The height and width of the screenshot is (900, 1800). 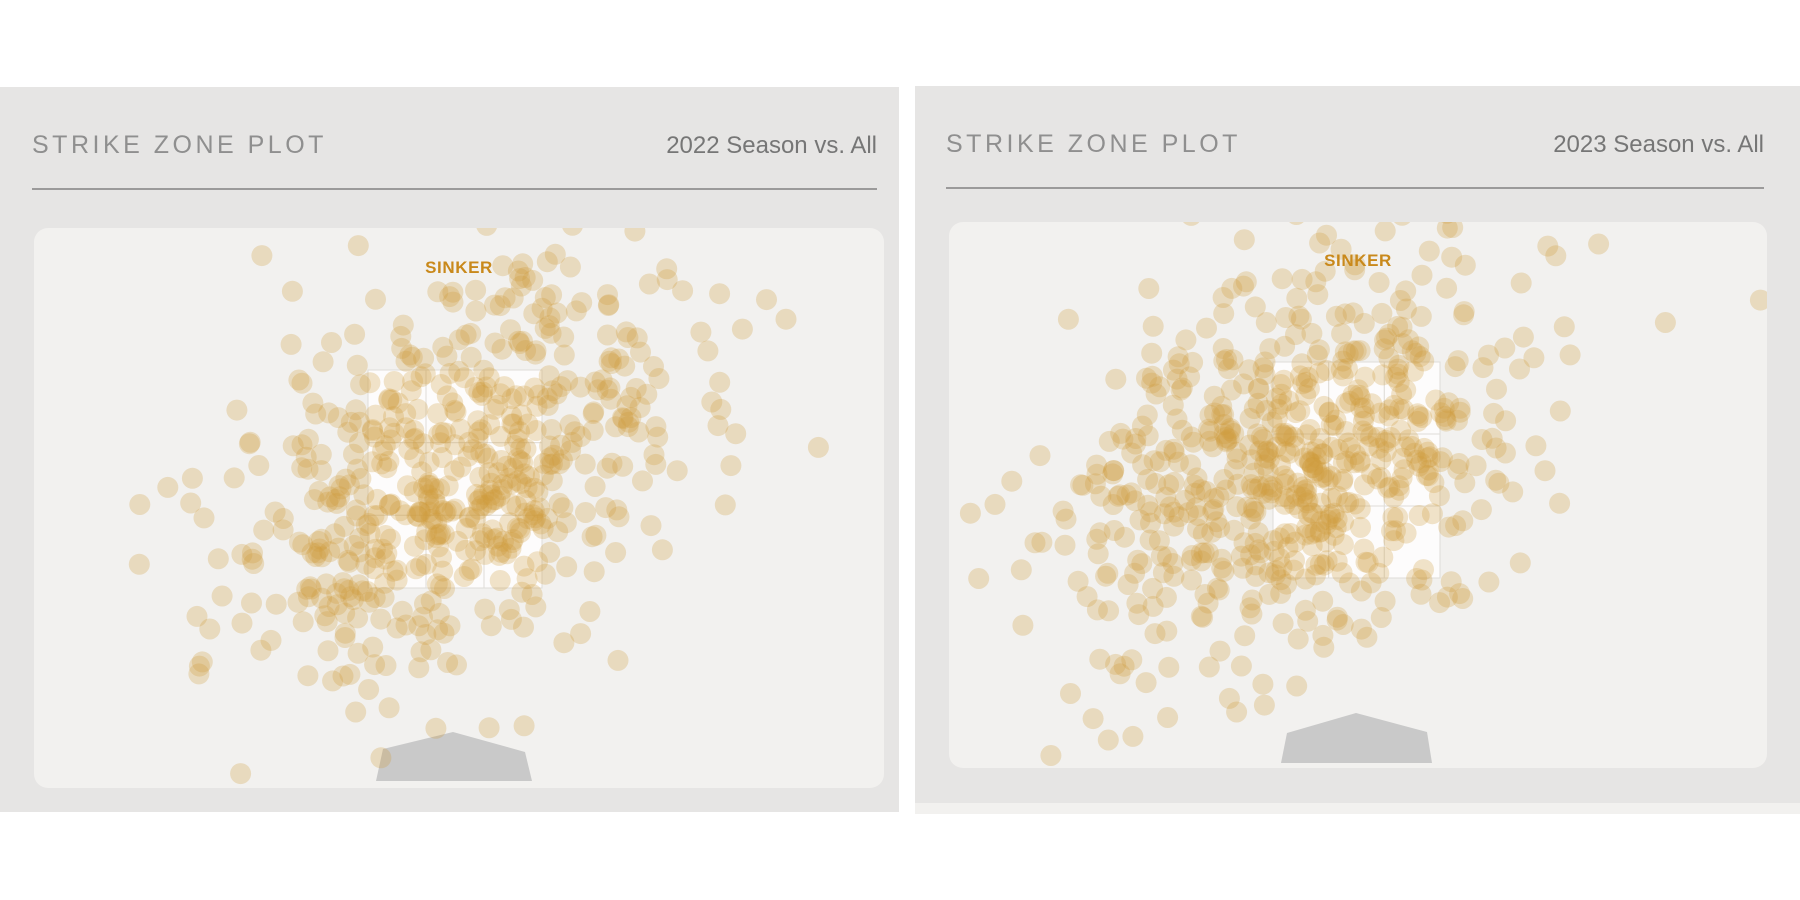 What do you see at coordinates (1357, 808) in the screenshot?
I see `next-section-sliver` at bounding box center [1357, 808].